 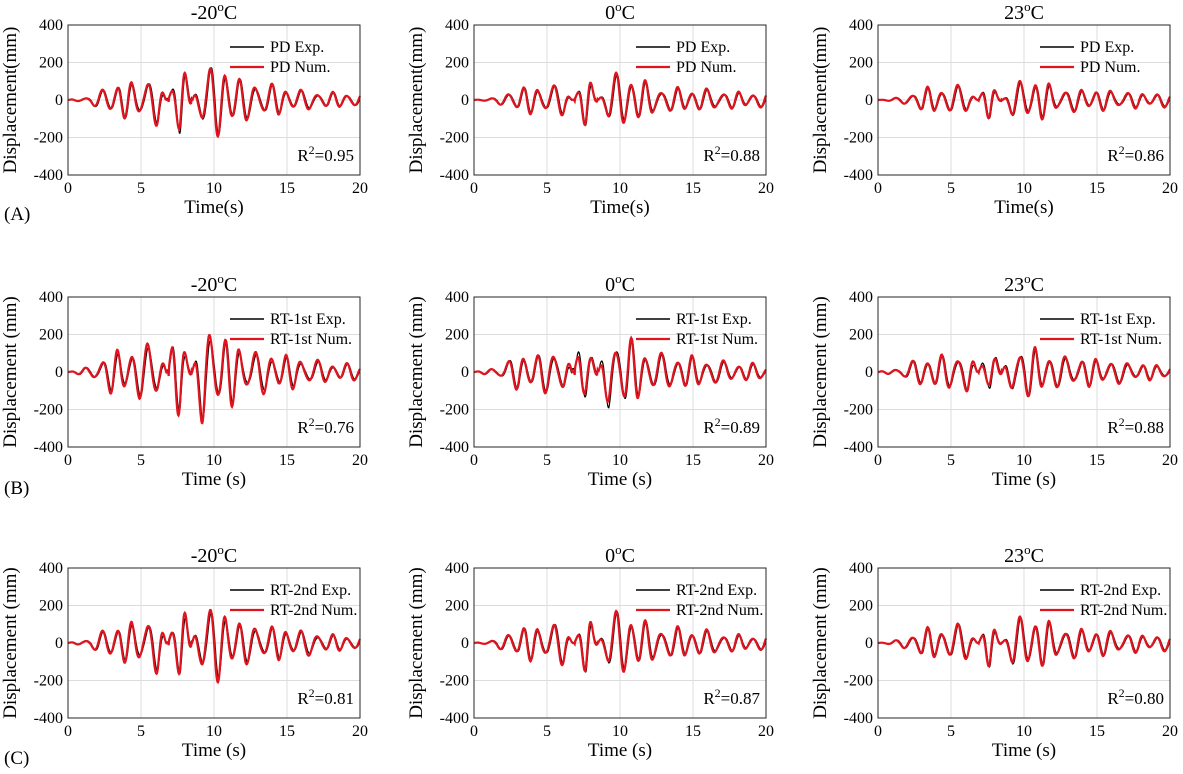 What do you see at coordinates (465, 100) in the screenshot?
I see `chart-0-1-ytick-2: 0` at bounding box center [465, 100].